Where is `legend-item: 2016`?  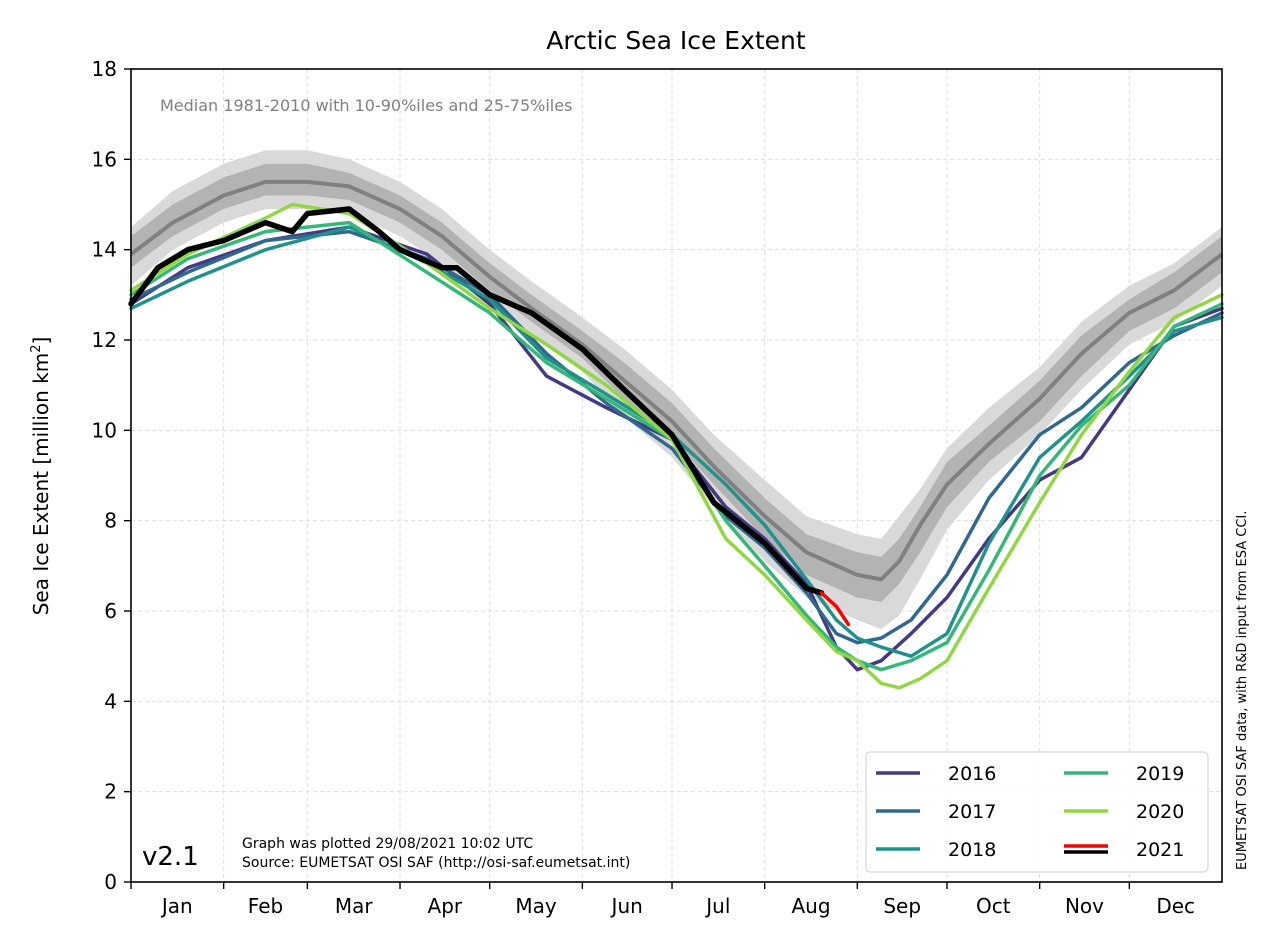 legend-item: 2016 is located at coordinates (936, 774).